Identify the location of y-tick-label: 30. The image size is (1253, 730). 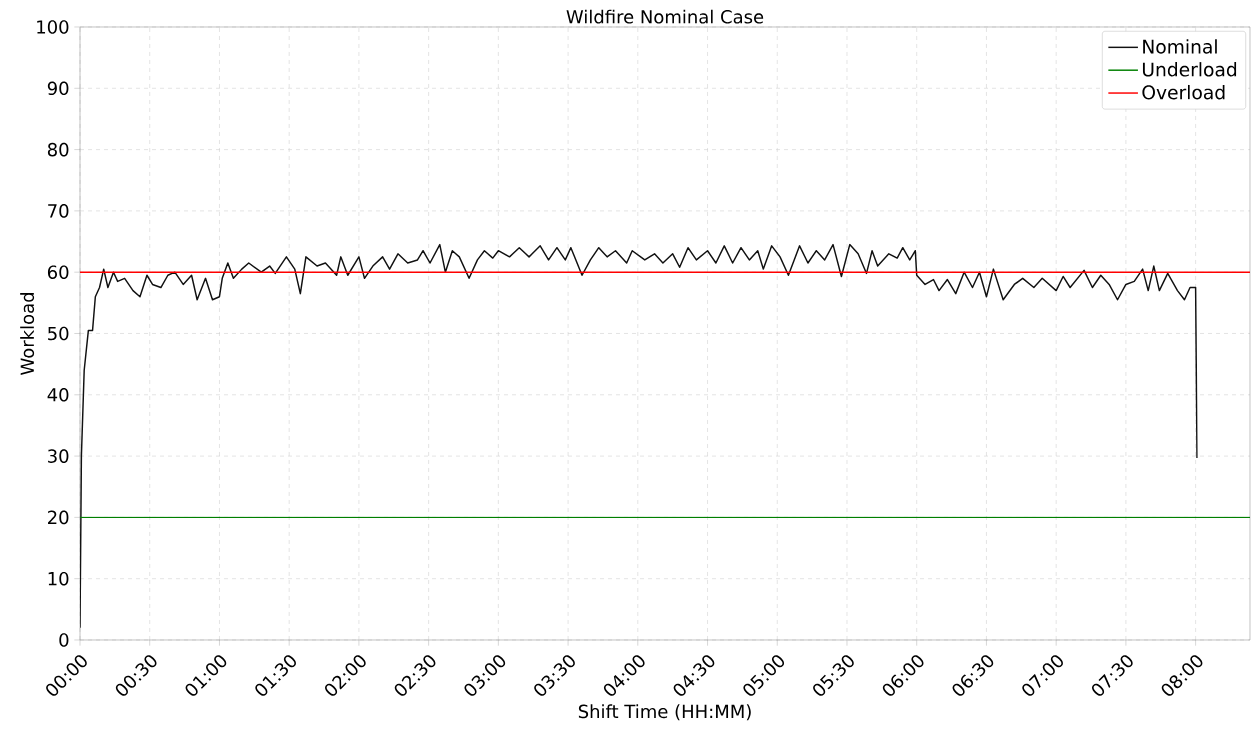
(58, 456).